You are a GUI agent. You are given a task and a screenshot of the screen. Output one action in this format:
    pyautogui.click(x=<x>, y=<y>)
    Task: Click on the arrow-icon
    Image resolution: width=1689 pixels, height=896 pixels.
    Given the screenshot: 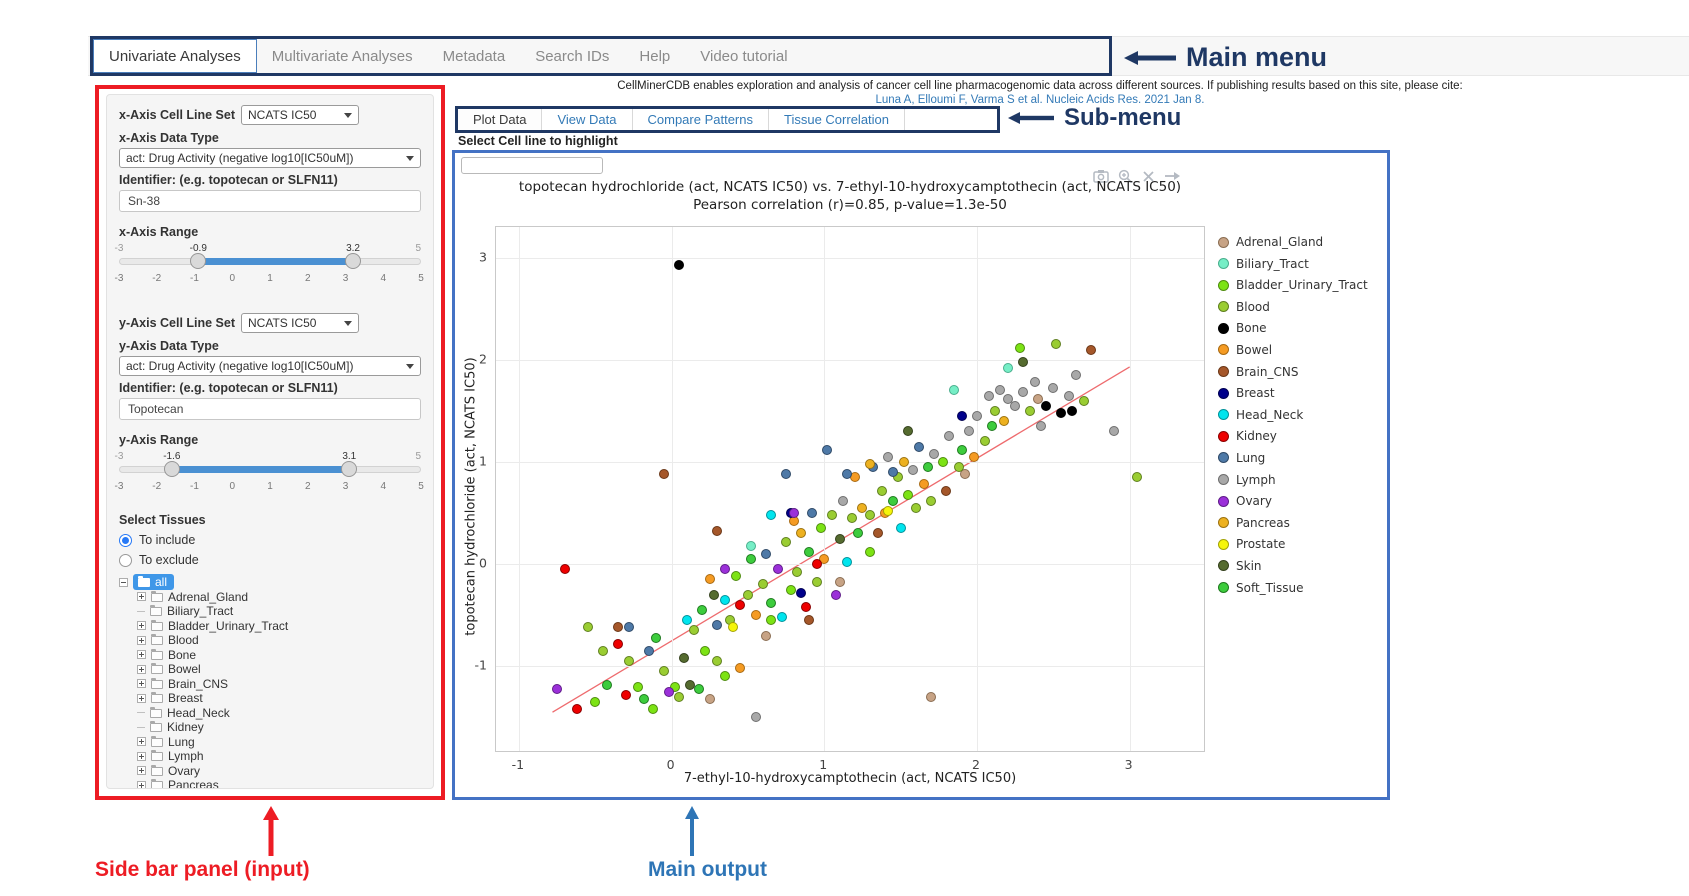 What is the action you would take?
    pyautogui.click(x=1172, y=176)
    